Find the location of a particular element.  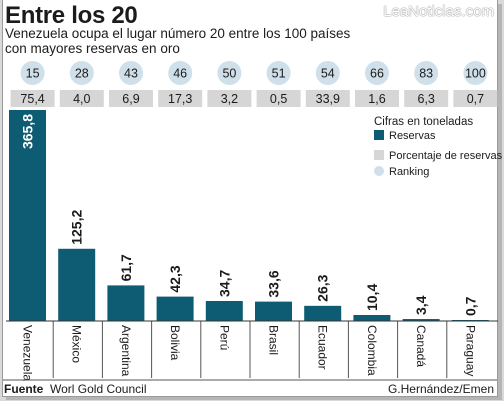

category-label: Colombia is located at coordinates (372, 350).